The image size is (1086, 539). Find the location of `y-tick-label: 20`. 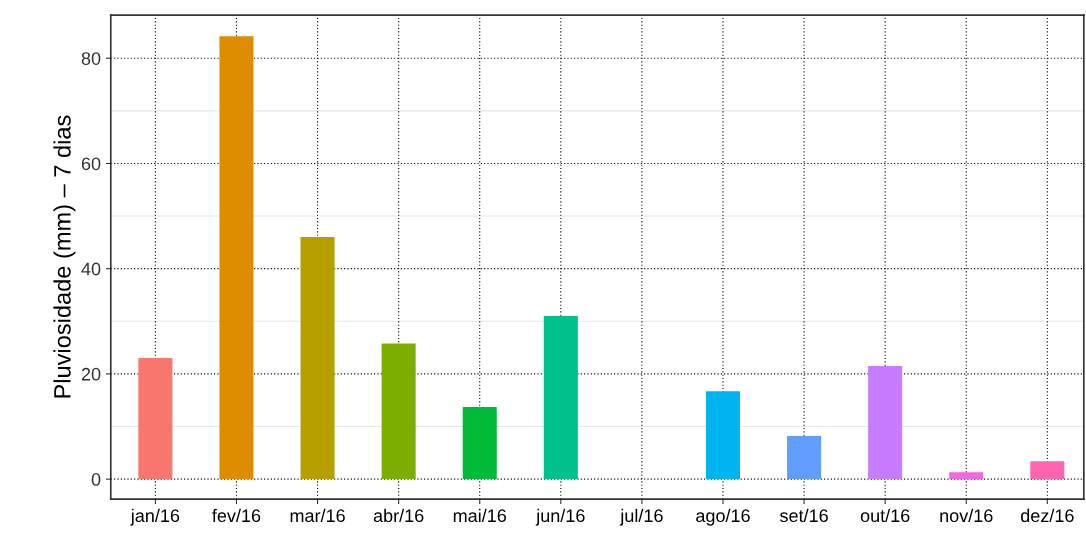

y-tick-label: 20 is located at coordinates (91, 374).